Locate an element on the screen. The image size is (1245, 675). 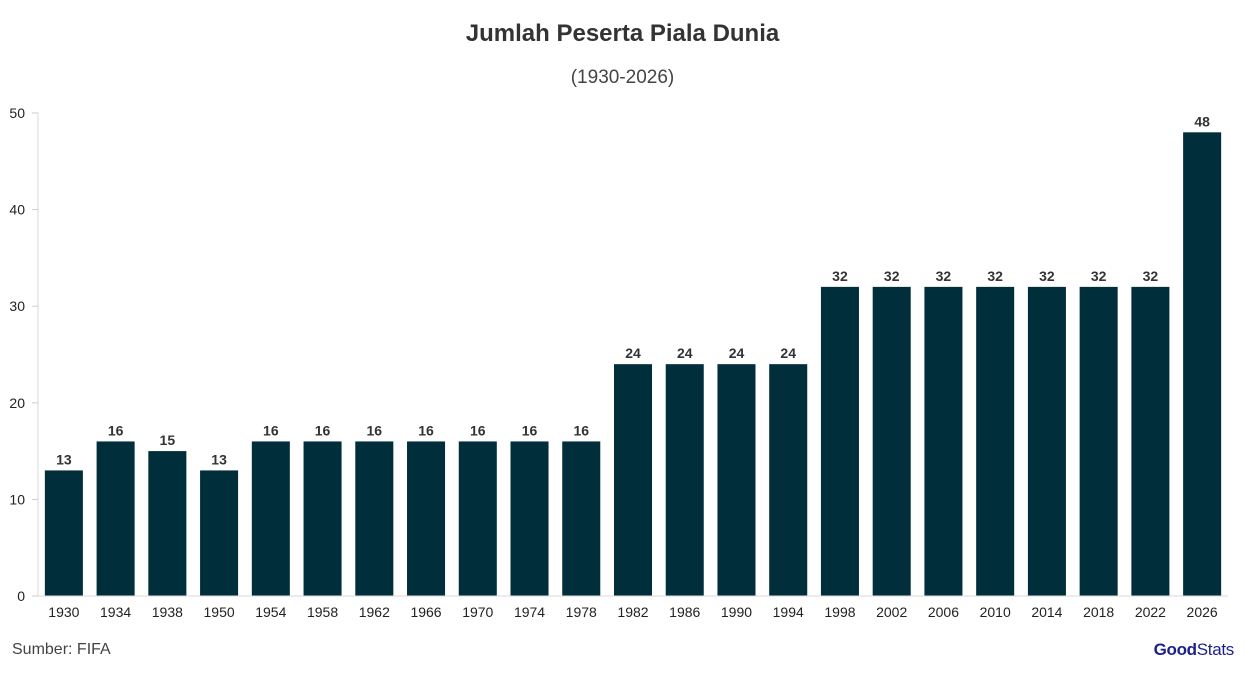
bar-1966 is located at coordinates (426, 518).